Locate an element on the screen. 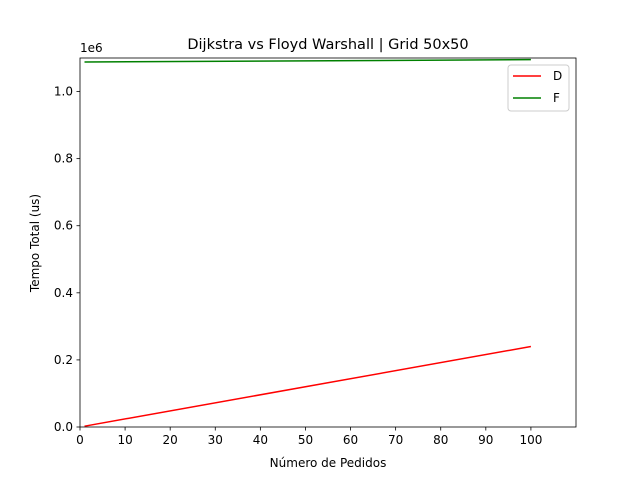 The image size is (640, 484). x-tick-label: 70 is located at coordinates (395, 440).